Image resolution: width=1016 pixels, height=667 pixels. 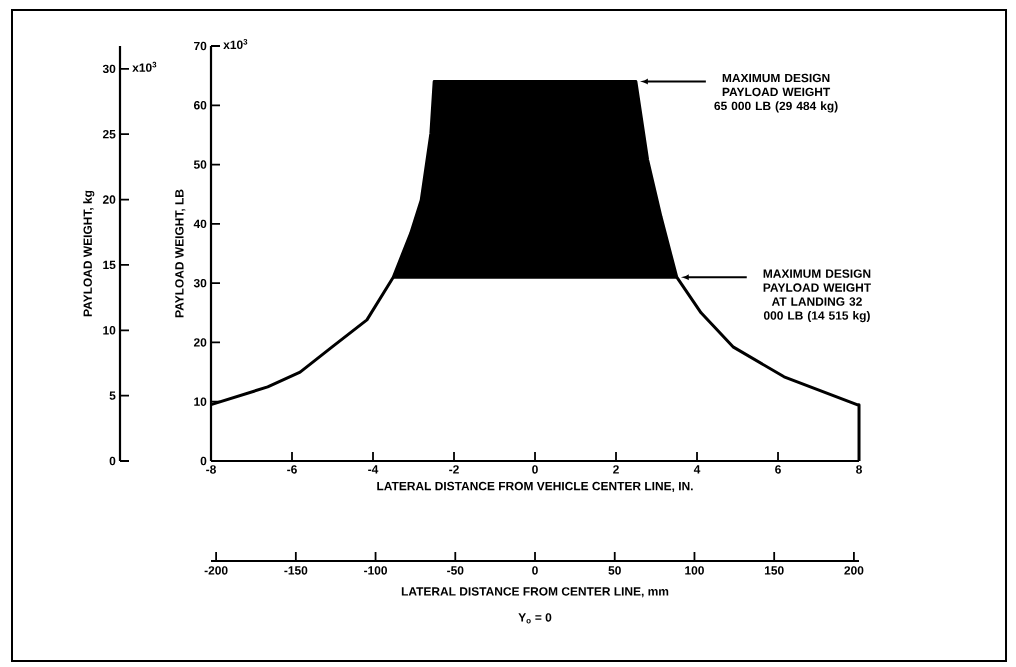 What do you see at coordinates (535, 592) in the screenshot?
I see `x2-axis-title: LATERAL DISTANCE FROM CENTER LINE, mm` at bounding box center [535, 592].